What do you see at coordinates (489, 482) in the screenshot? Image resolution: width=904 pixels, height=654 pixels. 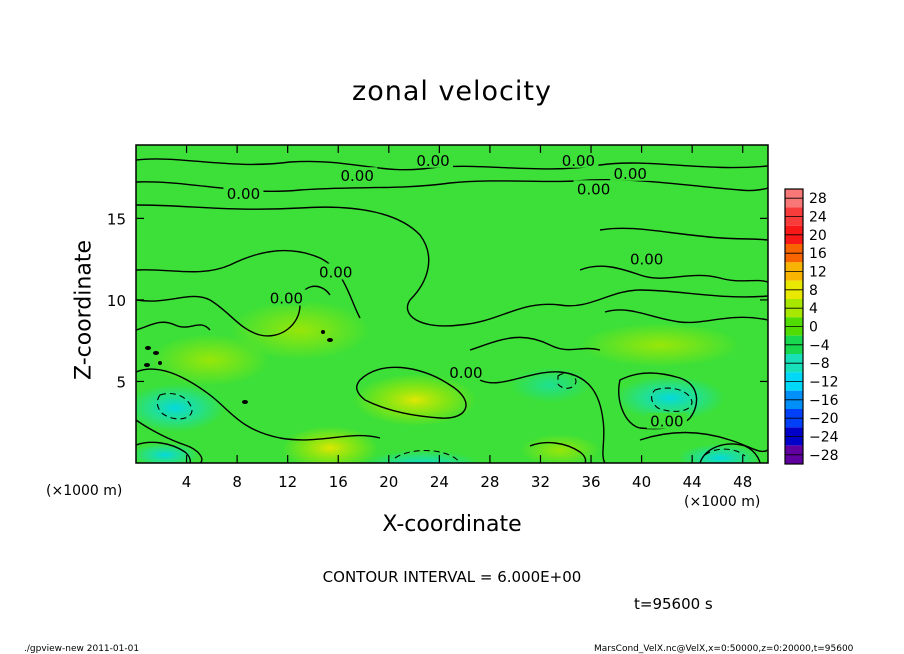 I see `x-tick-label: 28` at bounding box center [489, 482].